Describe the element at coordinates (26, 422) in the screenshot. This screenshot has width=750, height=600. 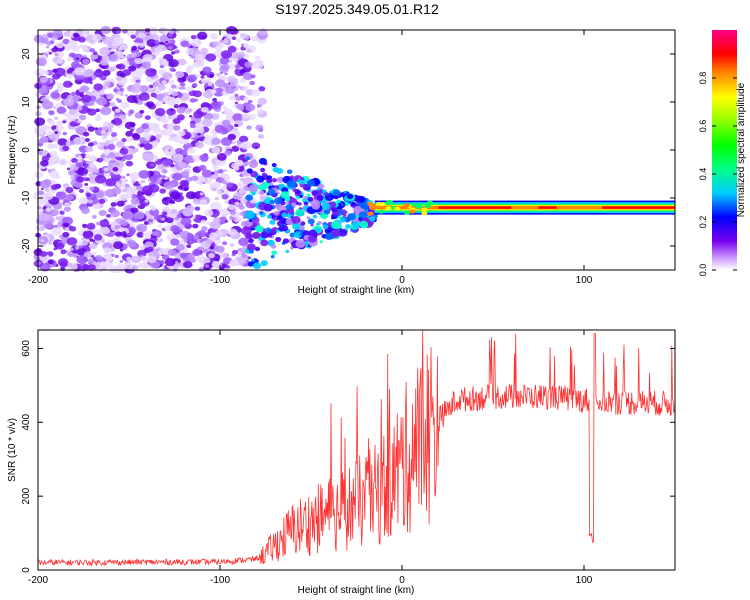
I see `snr-y-tick-label: 400` at that location.